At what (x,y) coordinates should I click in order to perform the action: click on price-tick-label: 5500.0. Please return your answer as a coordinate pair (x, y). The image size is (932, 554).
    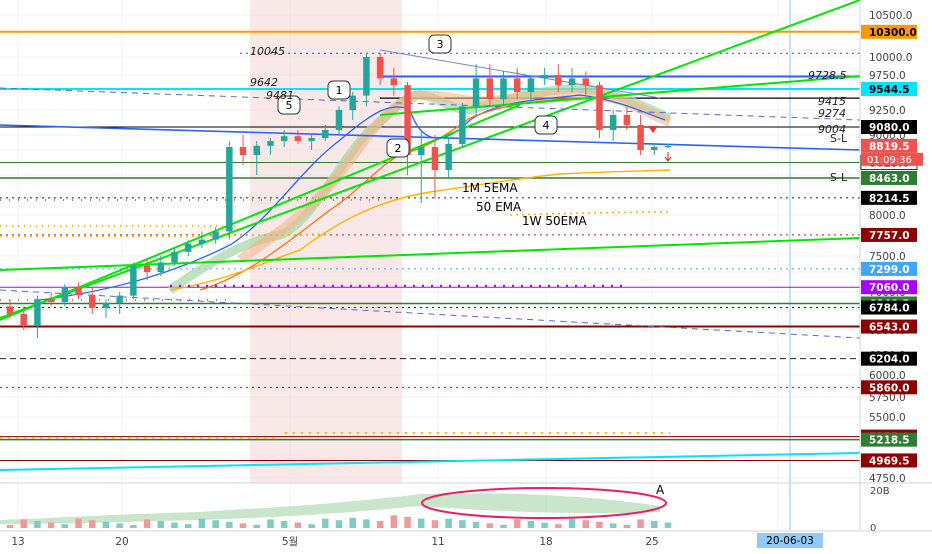
    Looking at the image, I should click on (887, 418).